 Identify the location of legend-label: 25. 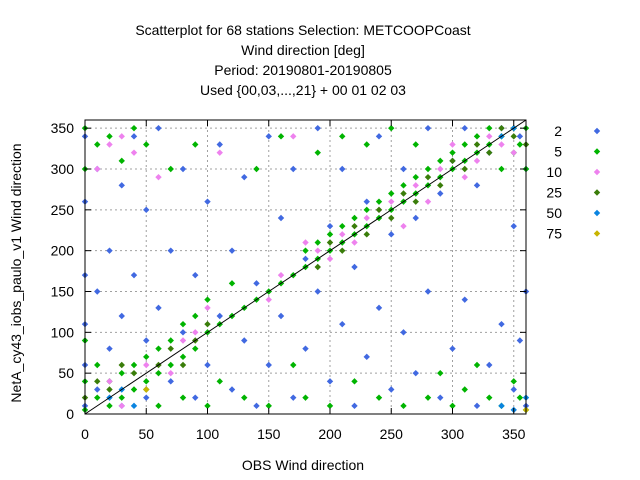
(554, 193).